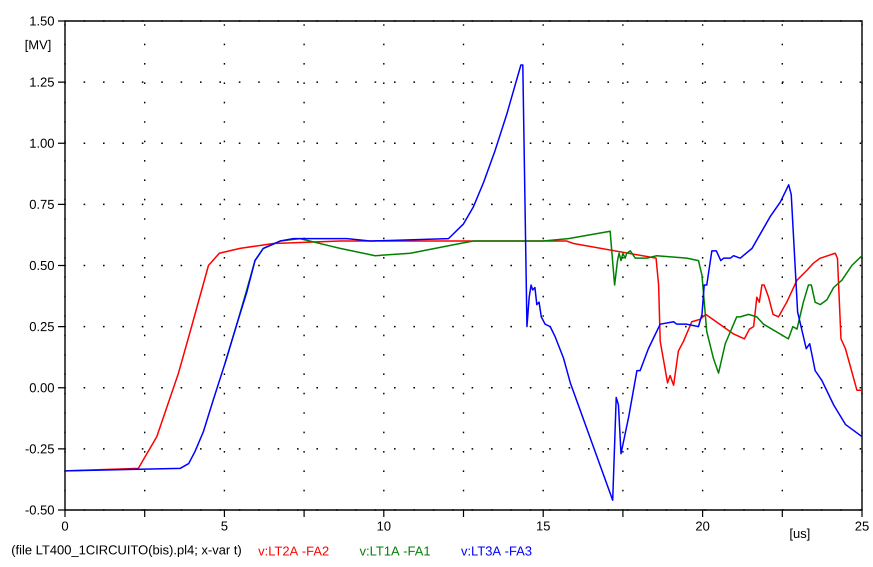  Describe the element at coordinates (38, 46) in the screenshot. I see `y-axis-title: [MV]` at that location.